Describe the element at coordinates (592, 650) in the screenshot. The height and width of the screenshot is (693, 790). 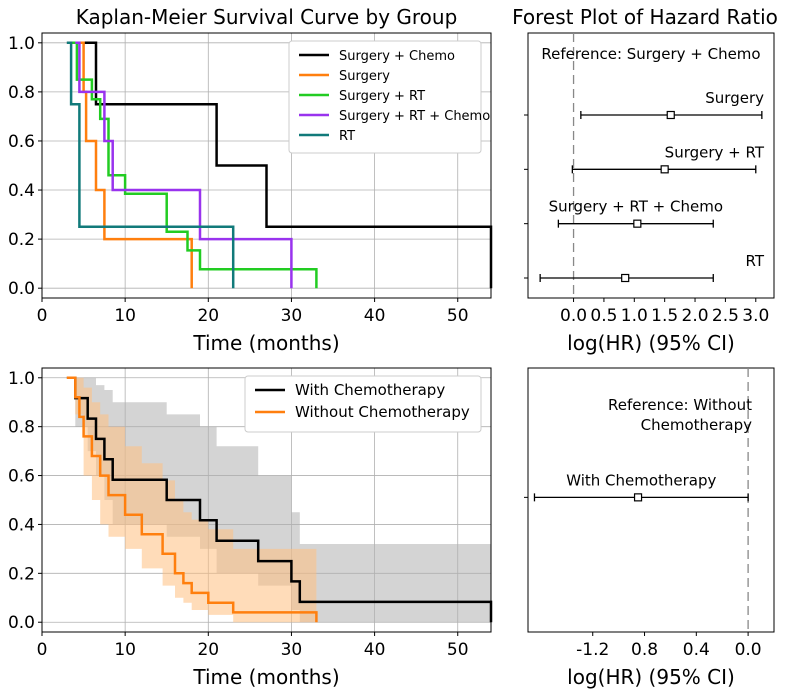
I see `x-tick-label: -1.2` at that location.